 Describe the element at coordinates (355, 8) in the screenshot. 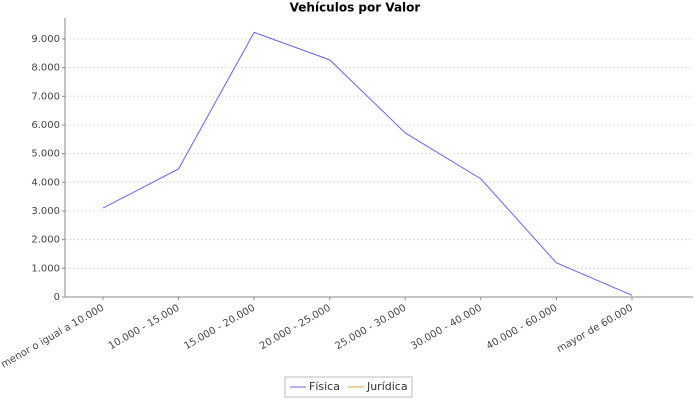

I see `chart-title: Vehículos por Valor` at that location.